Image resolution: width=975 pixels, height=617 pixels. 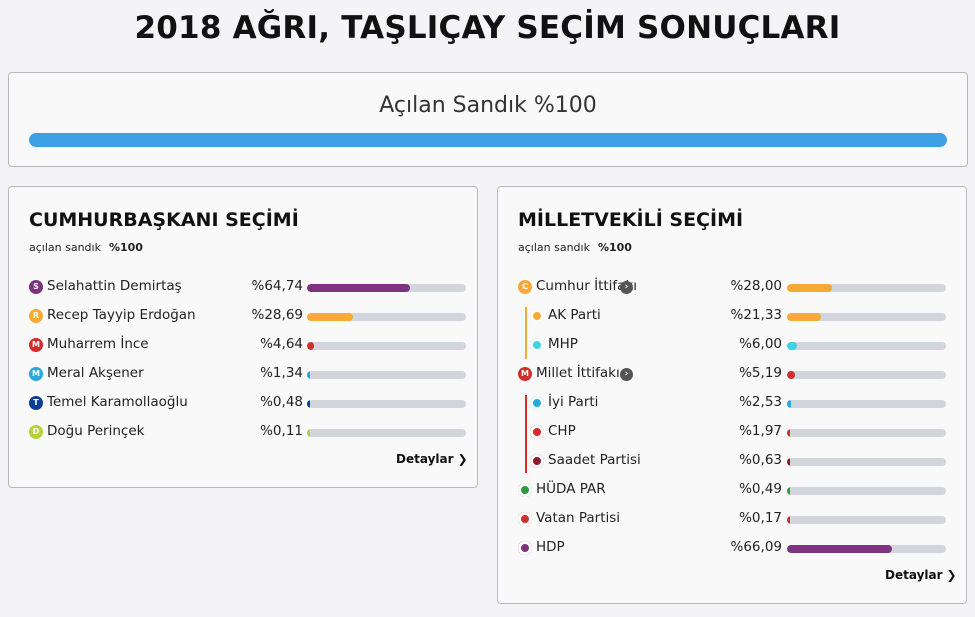 I want to click on opened-ballot-label: Açılan Sandık %100, so click(x=488, y=105).